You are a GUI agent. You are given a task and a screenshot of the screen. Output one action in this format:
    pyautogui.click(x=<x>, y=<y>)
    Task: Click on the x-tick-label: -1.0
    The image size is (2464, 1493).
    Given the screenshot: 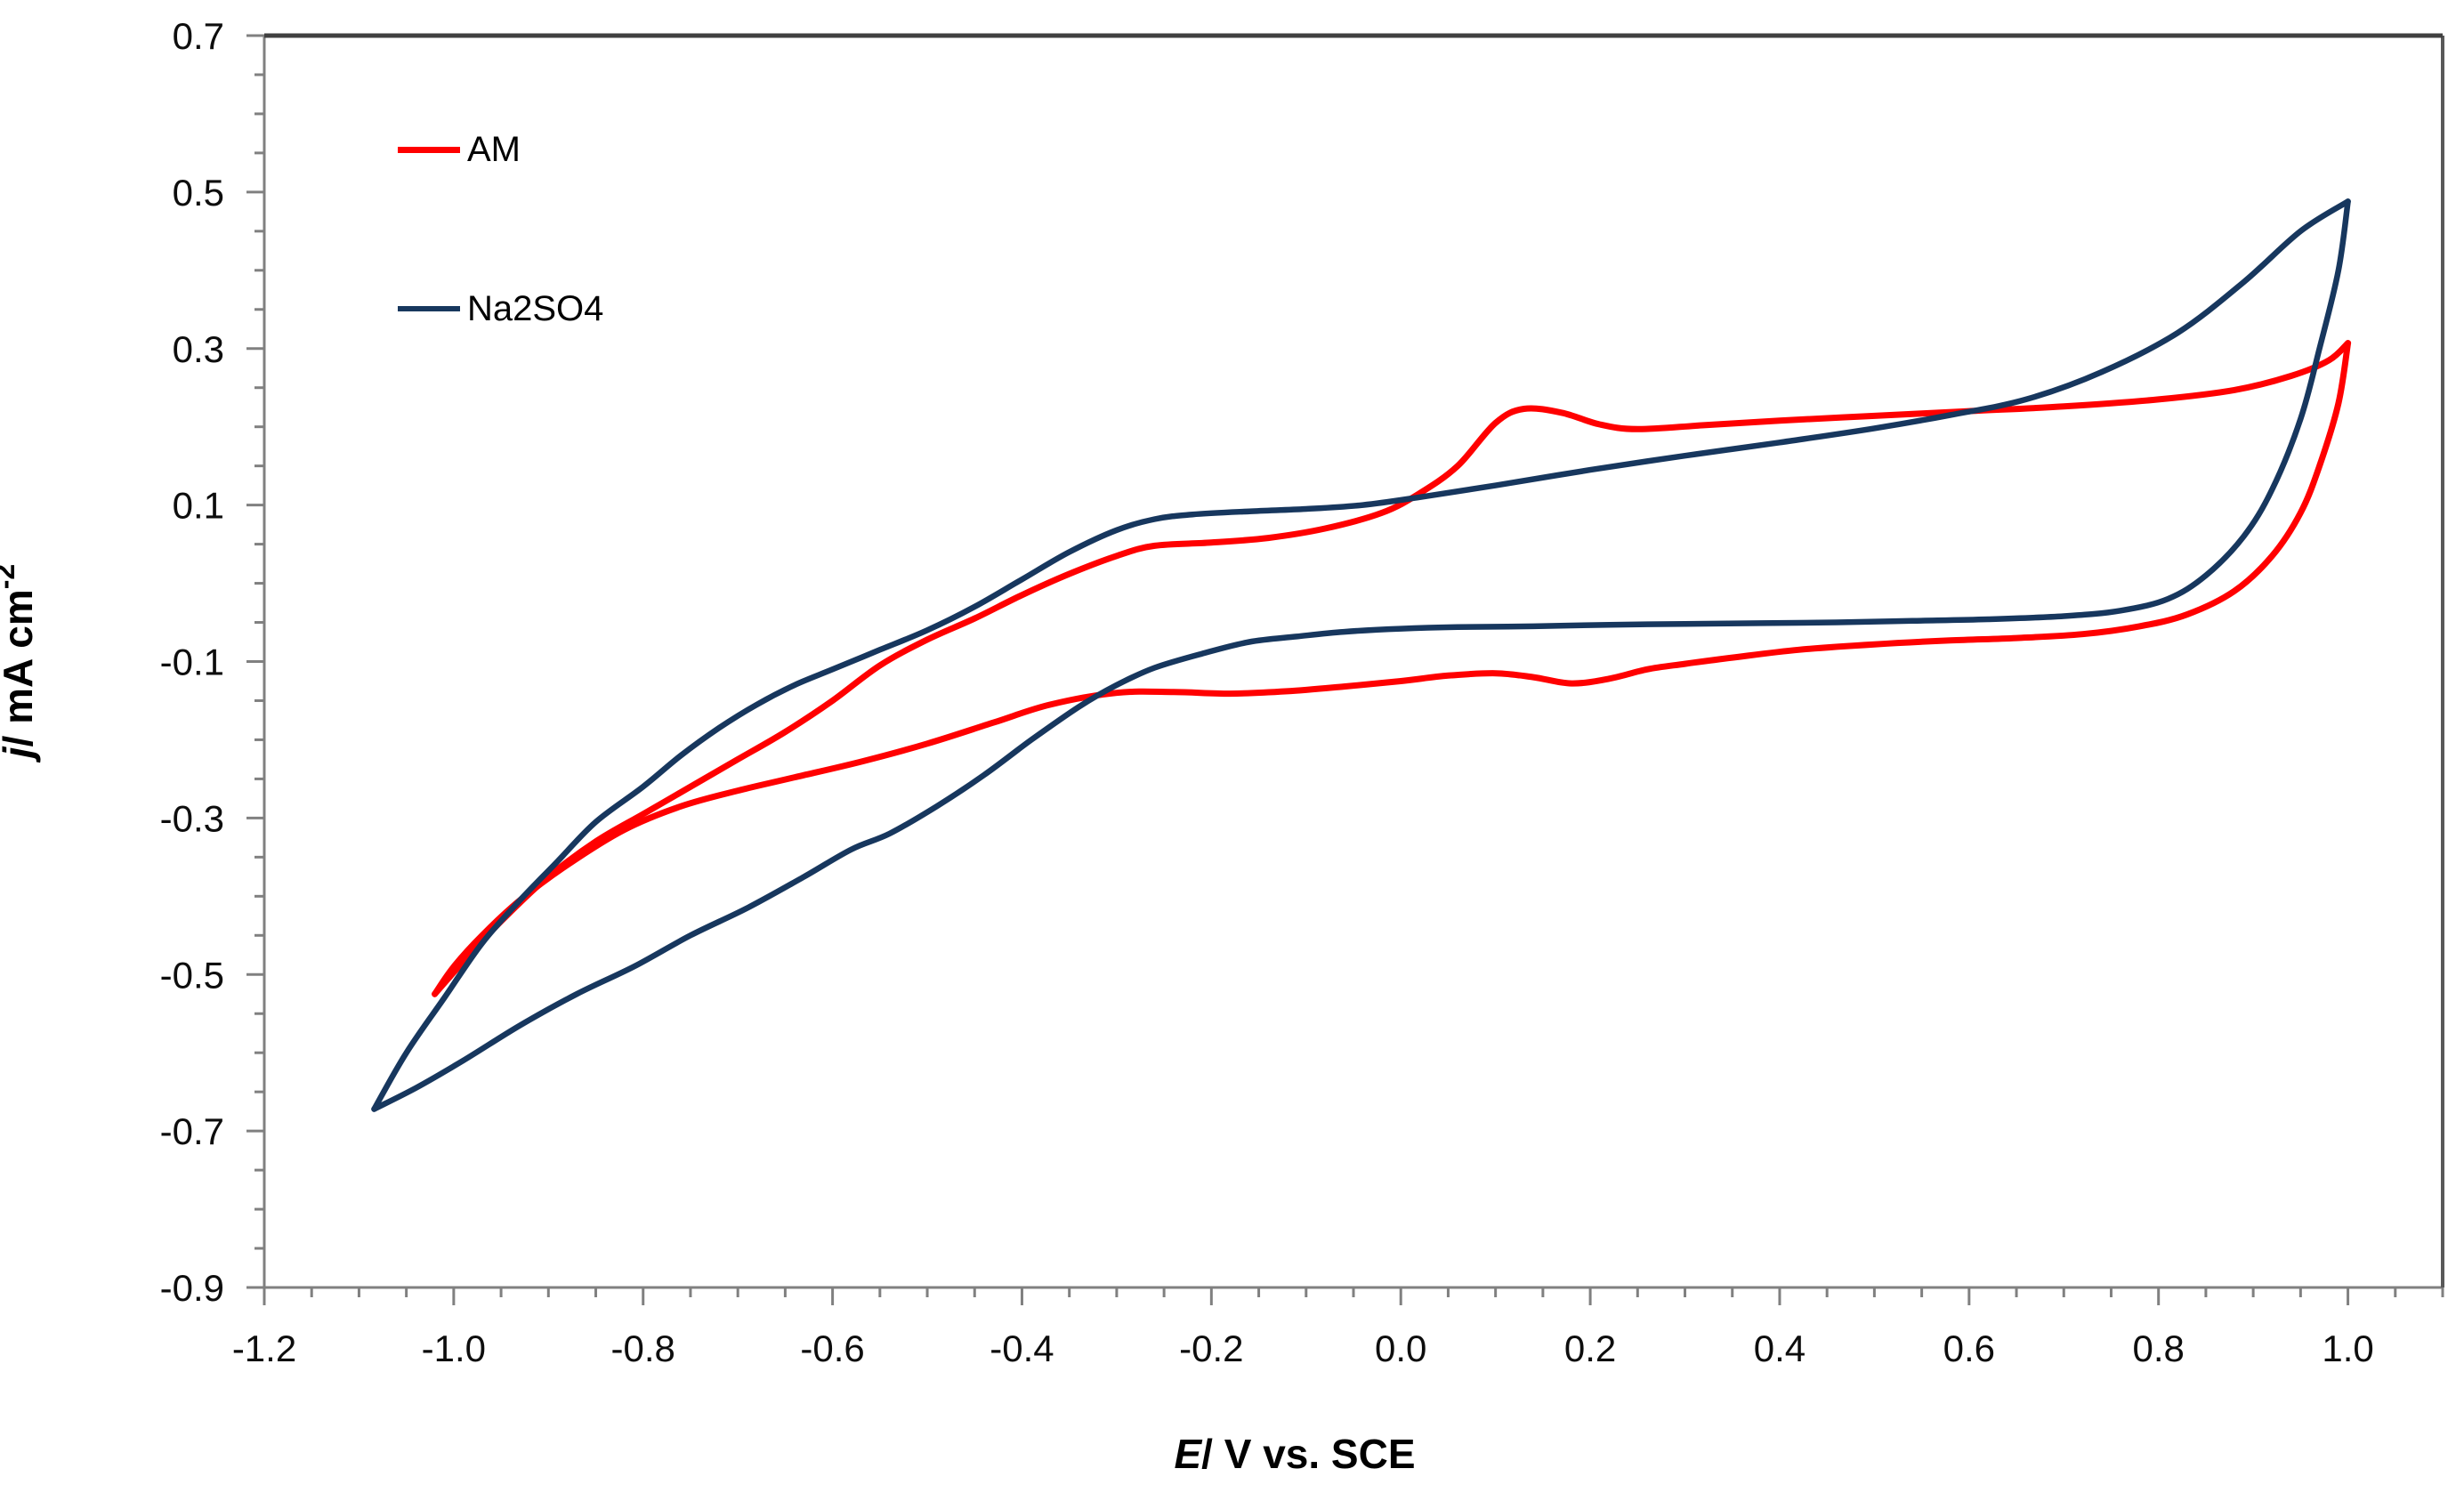 What is the action you would take?
    pyautogui.click(x=454, y=1348)
    